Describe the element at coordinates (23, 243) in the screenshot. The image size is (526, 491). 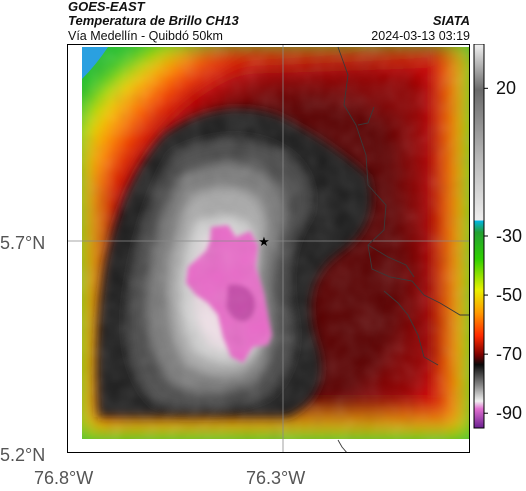
I see `lat-label-5-7N: 5.7°N` at that location.